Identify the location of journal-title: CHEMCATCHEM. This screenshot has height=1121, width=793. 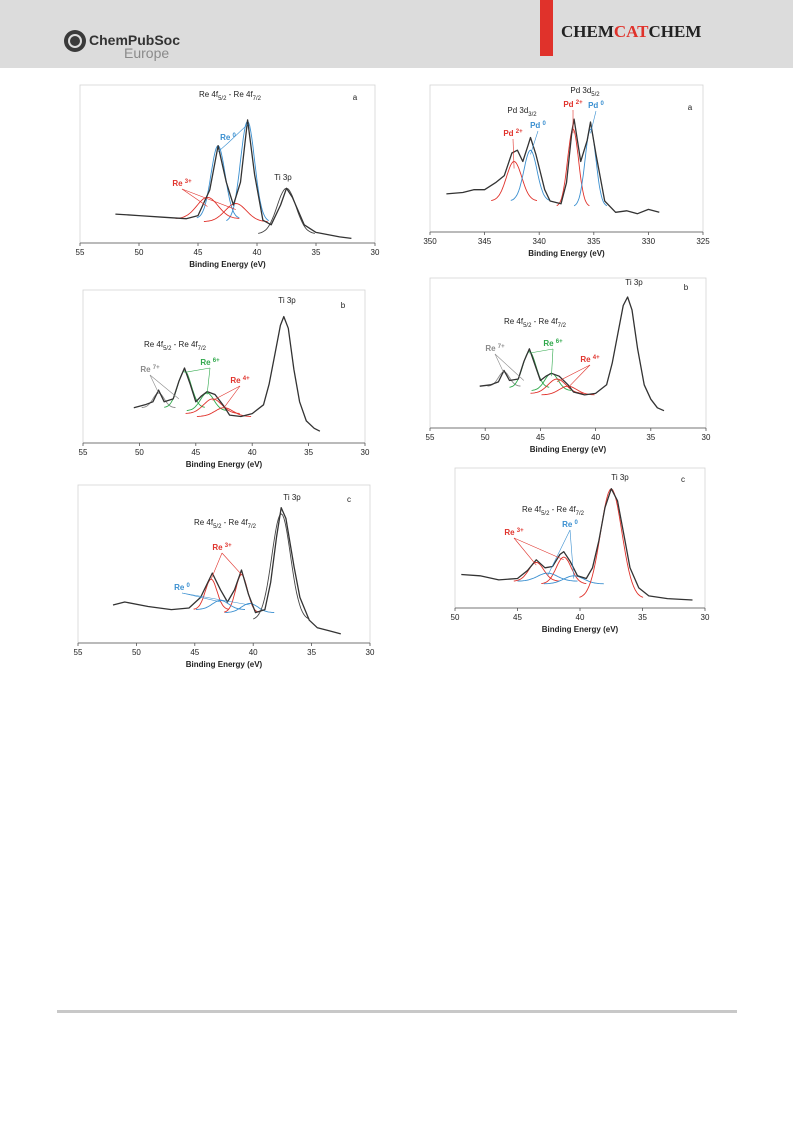
(631, 31).